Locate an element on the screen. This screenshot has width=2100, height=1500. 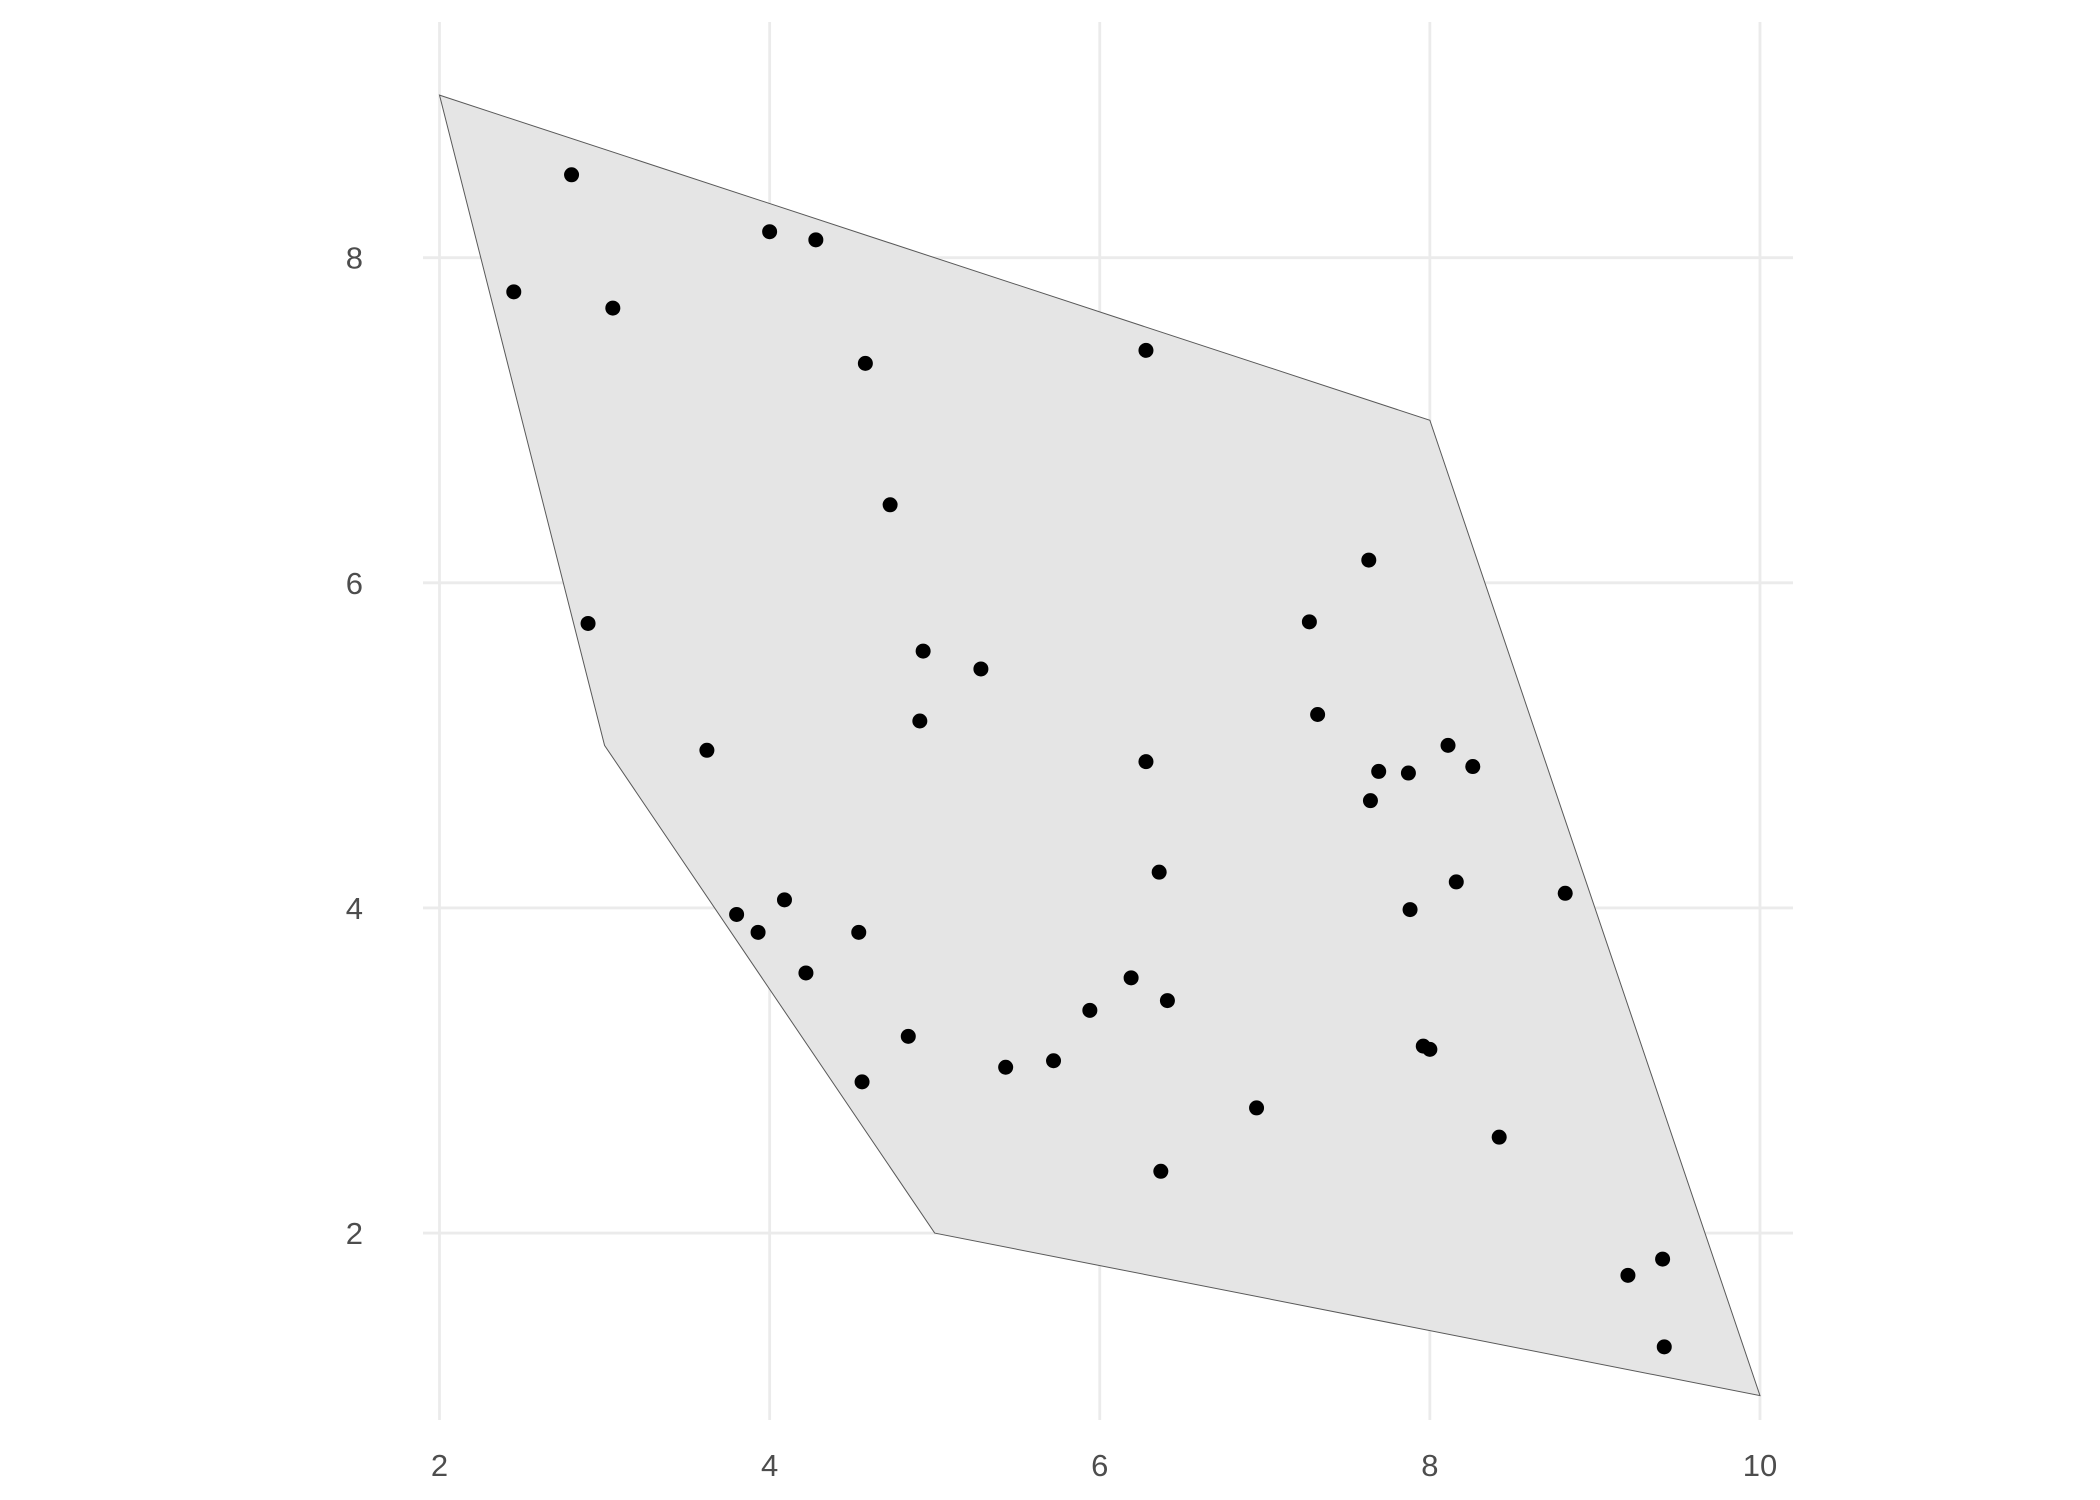
x-tick-label: 8 is located at coordinates (1429, 1465).